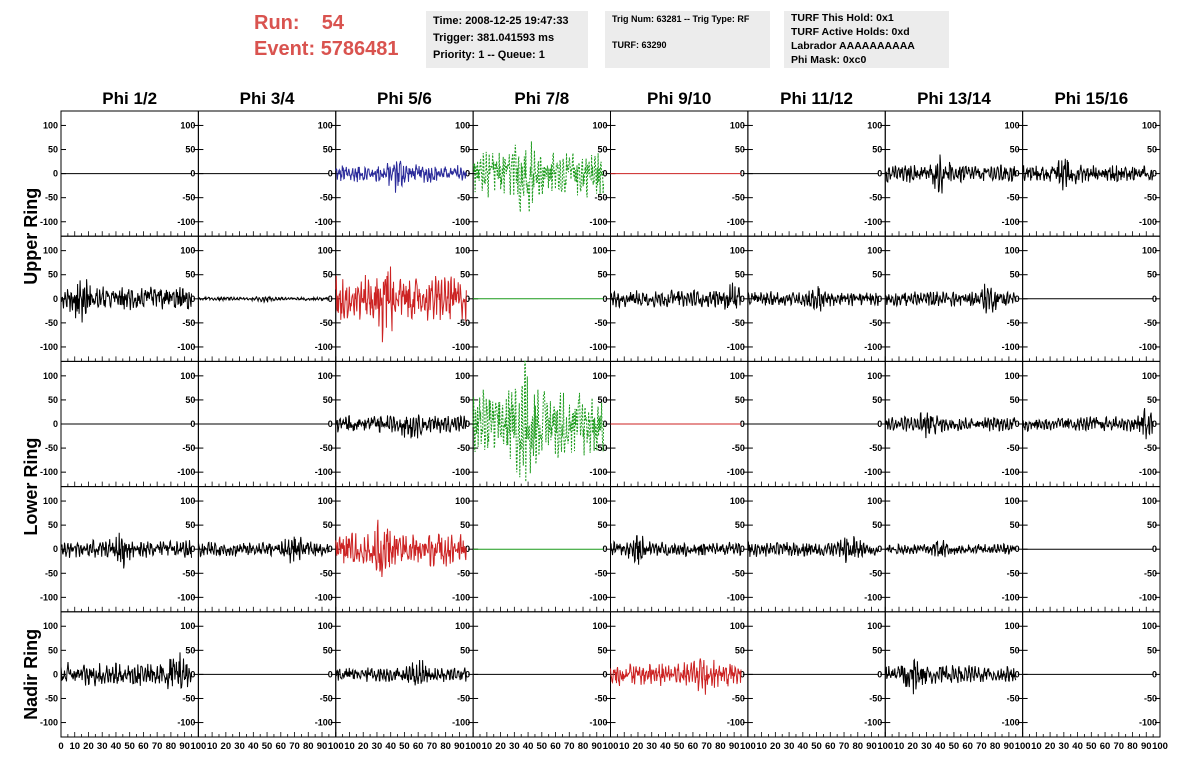 This screenshot has width=1196, height=772. I want to click on labrador-text: Labrador AAAAAAAAAA, so click(853, 46).